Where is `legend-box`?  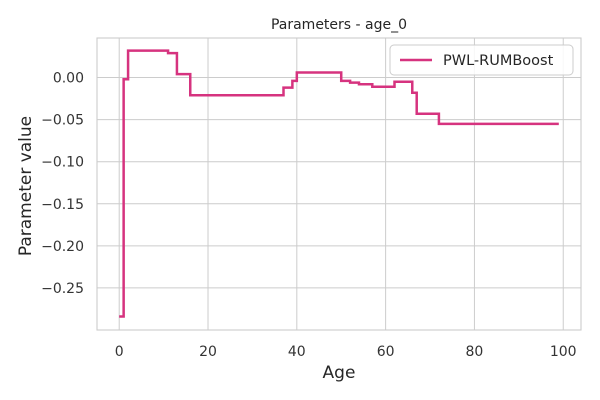
legend-box is located at coordinates (481, 60).